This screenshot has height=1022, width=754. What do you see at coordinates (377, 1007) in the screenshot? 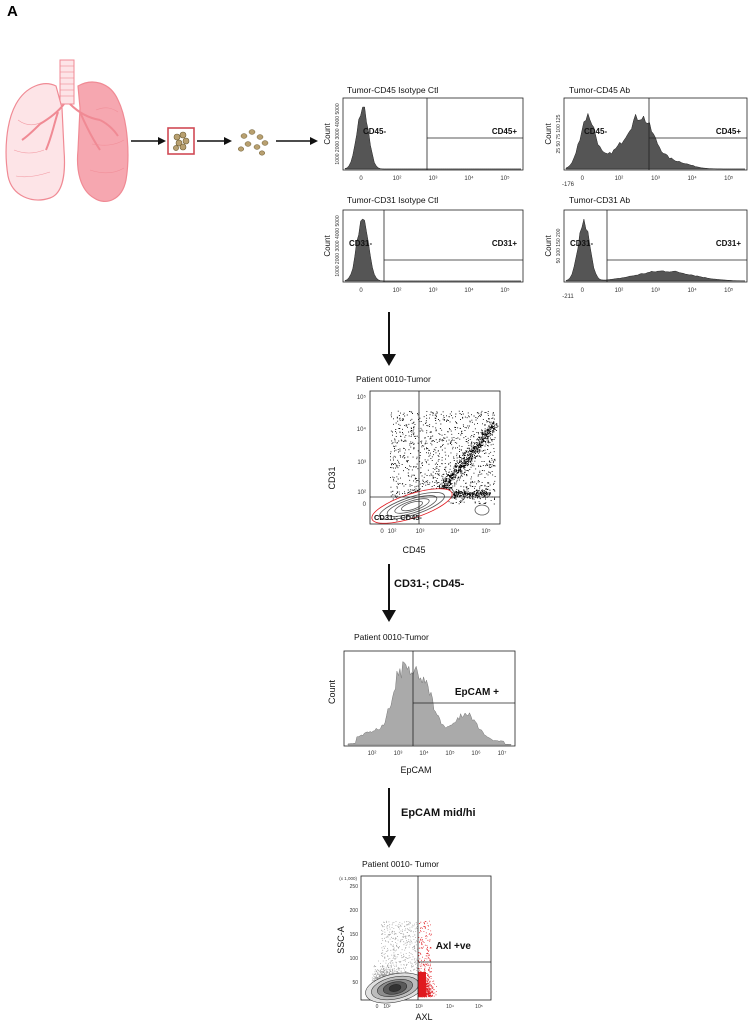
I see `axl-xtick: 0` at bounding box center [377, 1007].